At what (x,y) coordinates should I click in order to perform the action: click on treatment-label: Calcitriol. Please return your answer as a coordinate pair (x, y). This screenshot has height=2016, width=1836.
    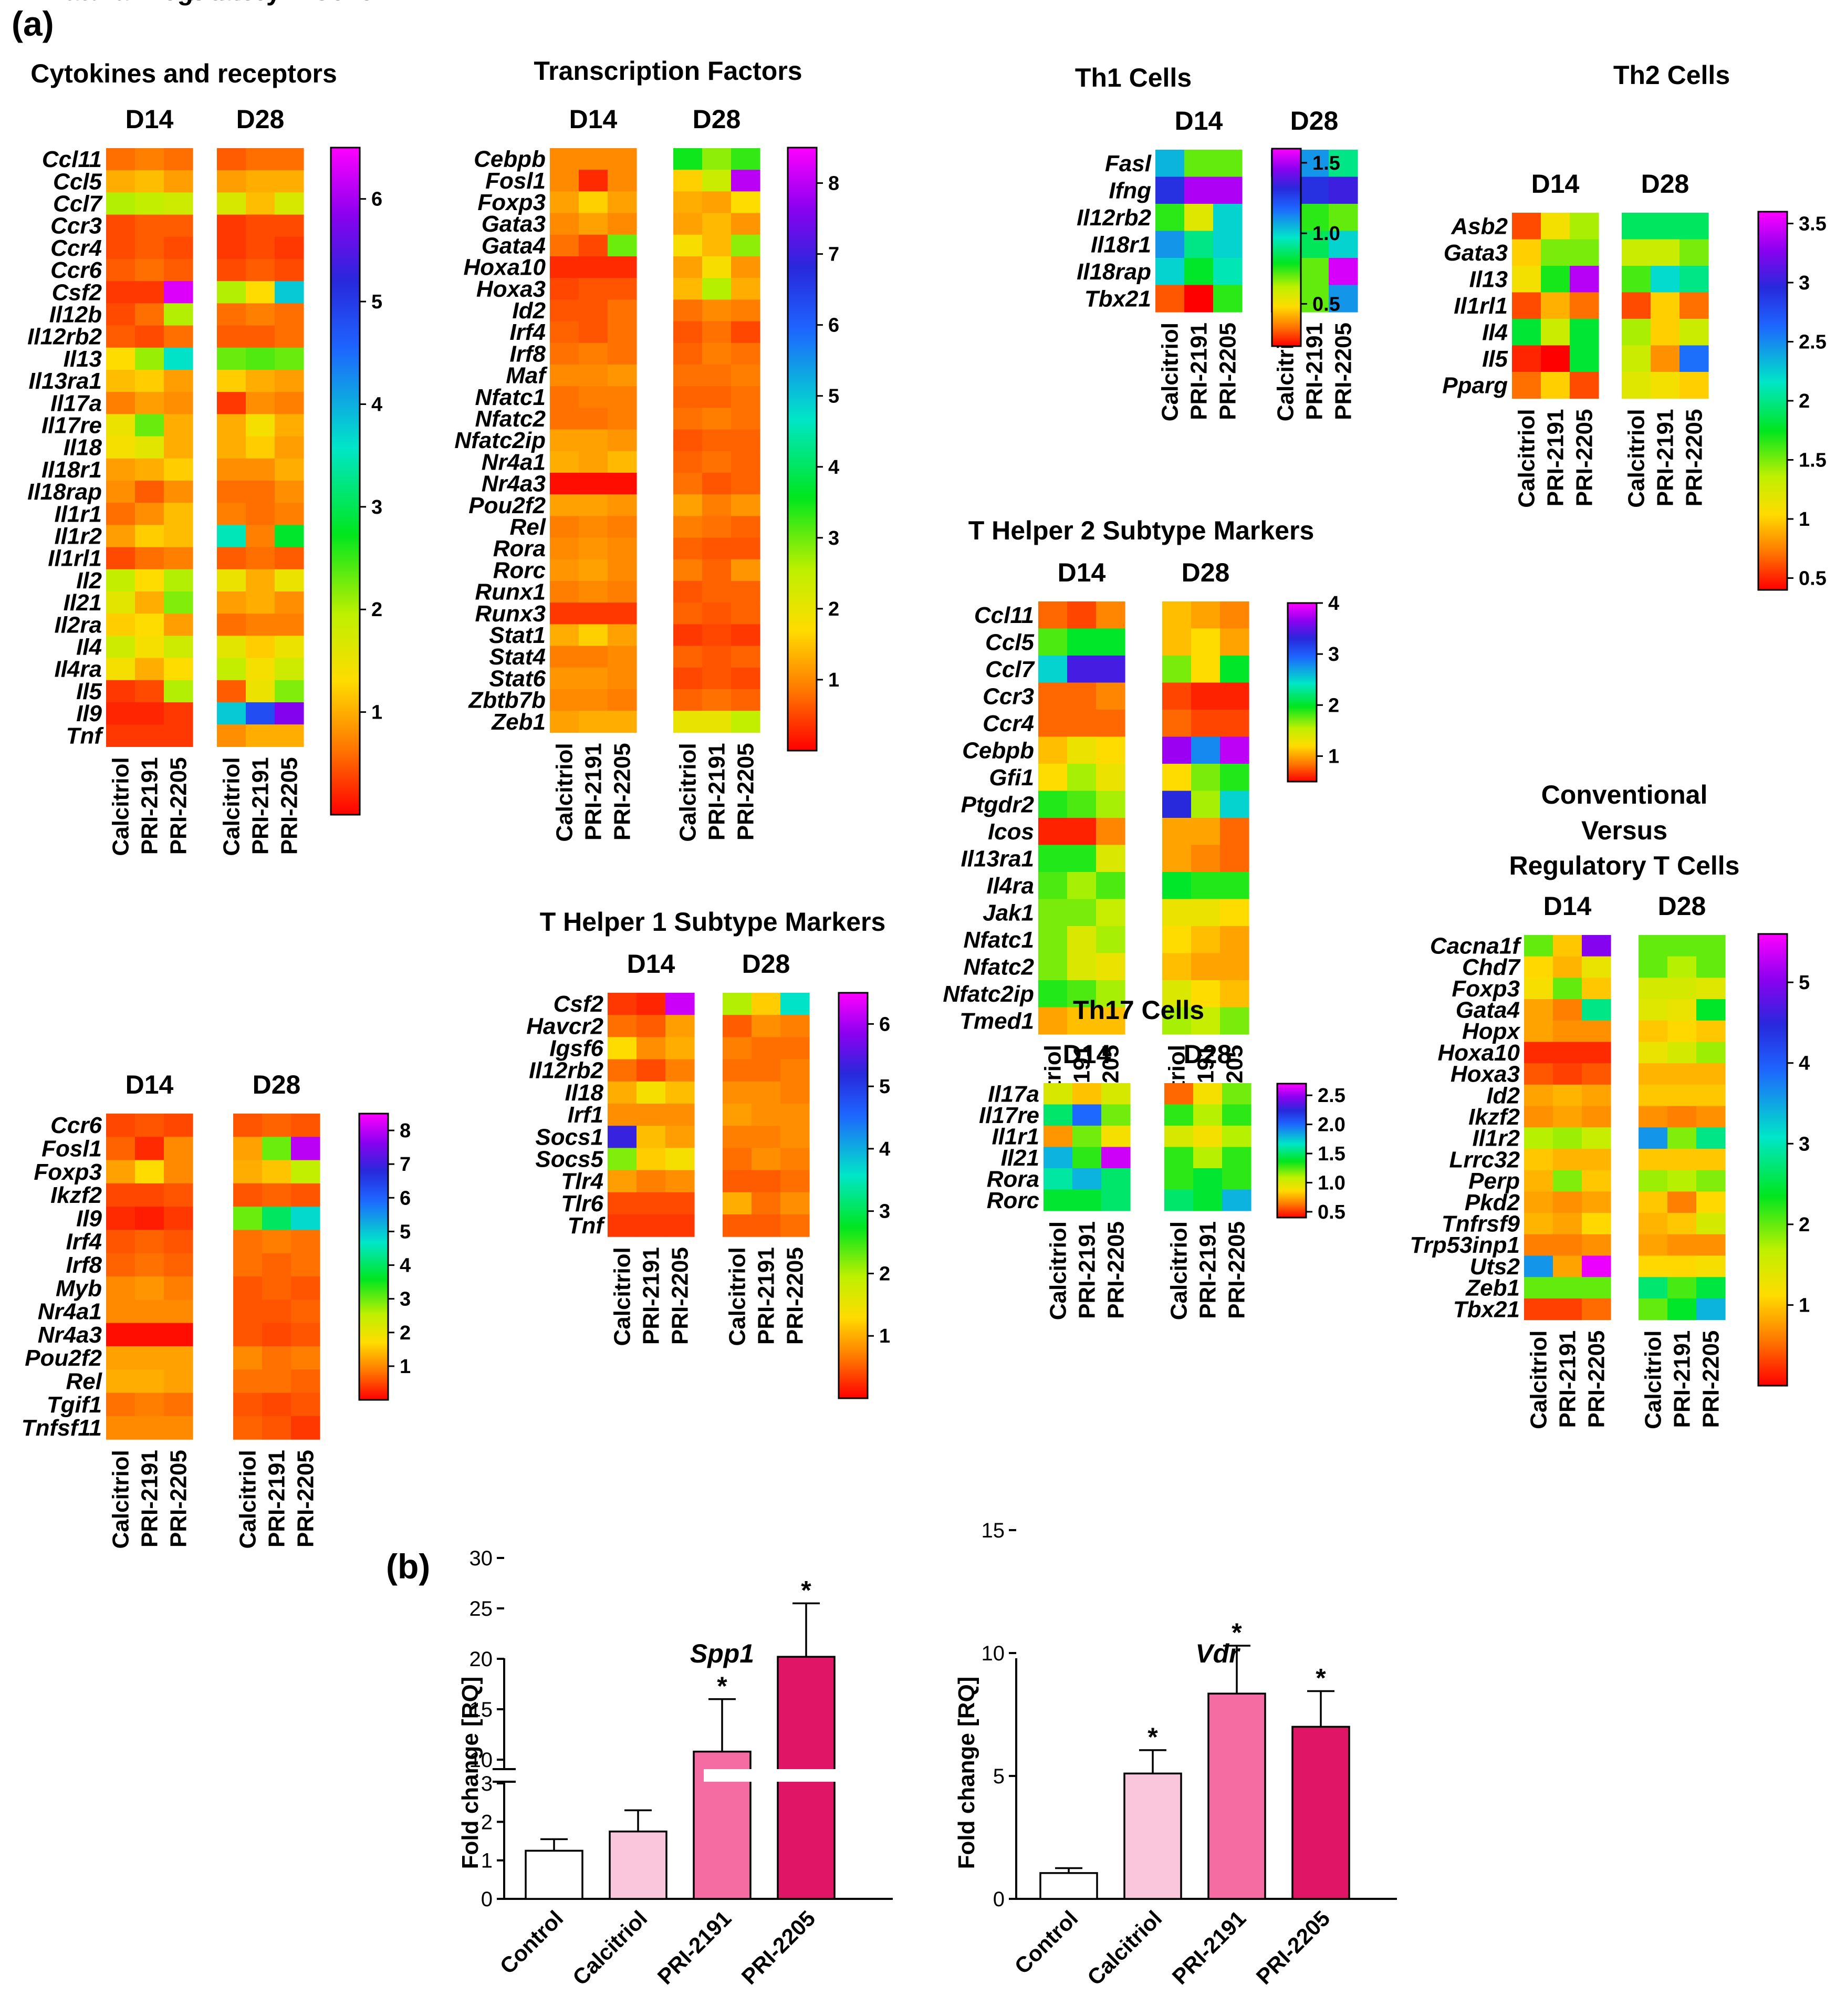
    Looking at the image, I should click on (121, 806).